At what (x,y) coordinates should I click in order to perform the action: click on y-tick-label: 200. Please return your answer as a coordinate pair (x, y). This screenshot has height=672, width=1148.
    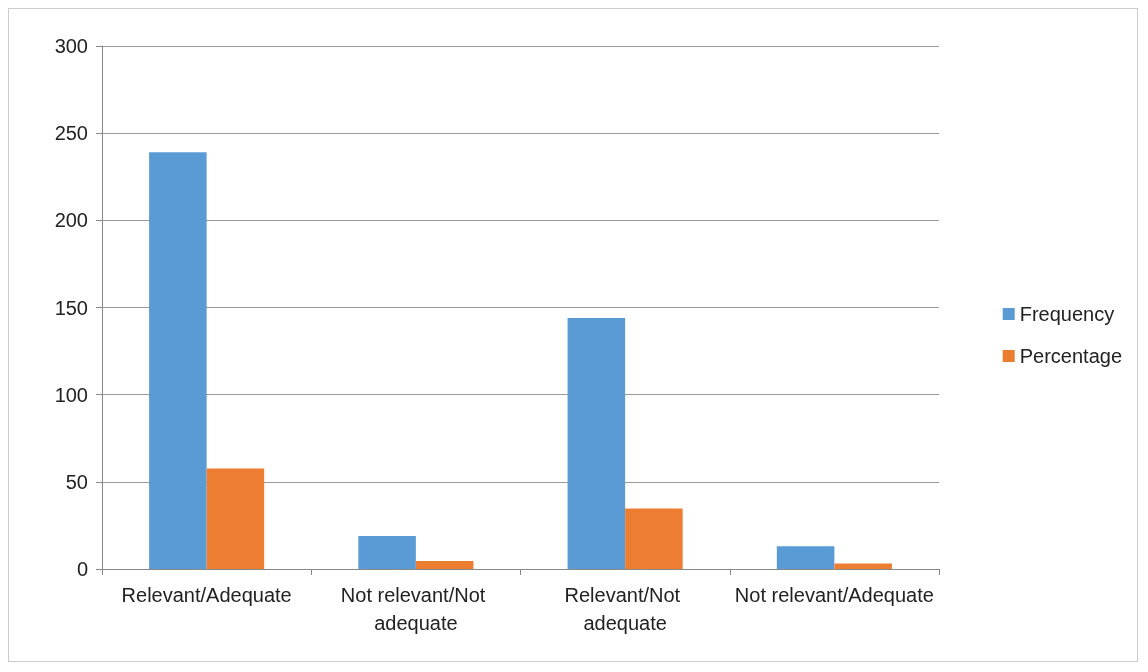
    Looking at the image, I should click on (71, 220).